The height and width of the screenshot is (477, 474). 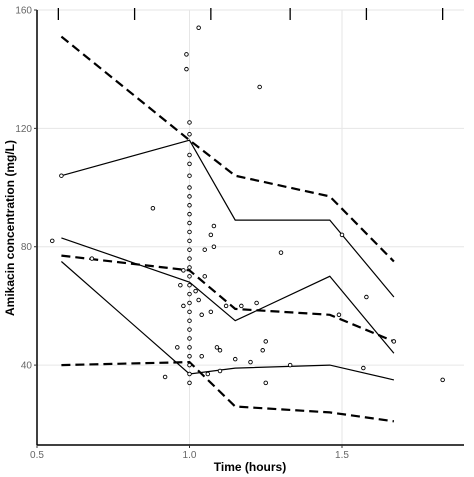 I want to click on x-axis-title: Time (hours), so click(x=250, y=467).